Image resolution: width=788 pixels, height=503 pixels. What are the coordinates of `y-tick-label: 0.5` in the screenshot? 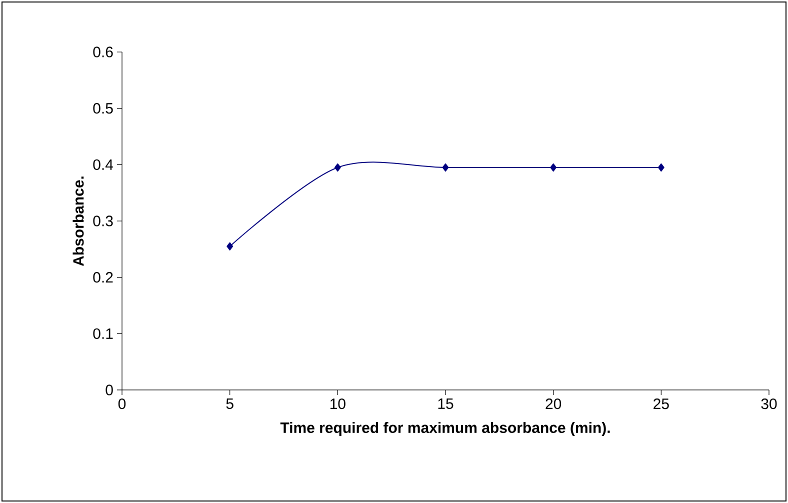 It's located at (103, 108).